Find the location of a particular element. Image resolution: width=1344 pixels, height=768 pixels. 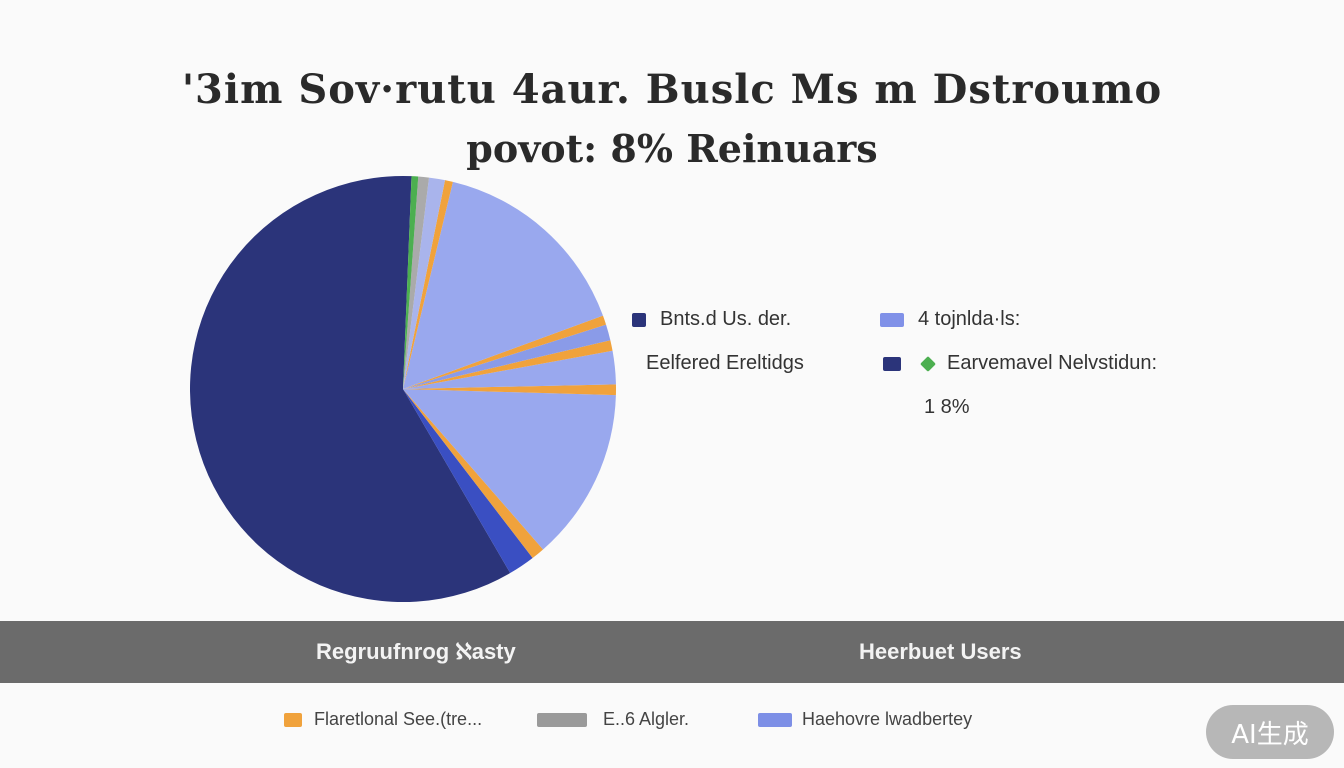

bottom-legend-label-3: Haehovre lwadbertey is located at coordinates (887, 719).